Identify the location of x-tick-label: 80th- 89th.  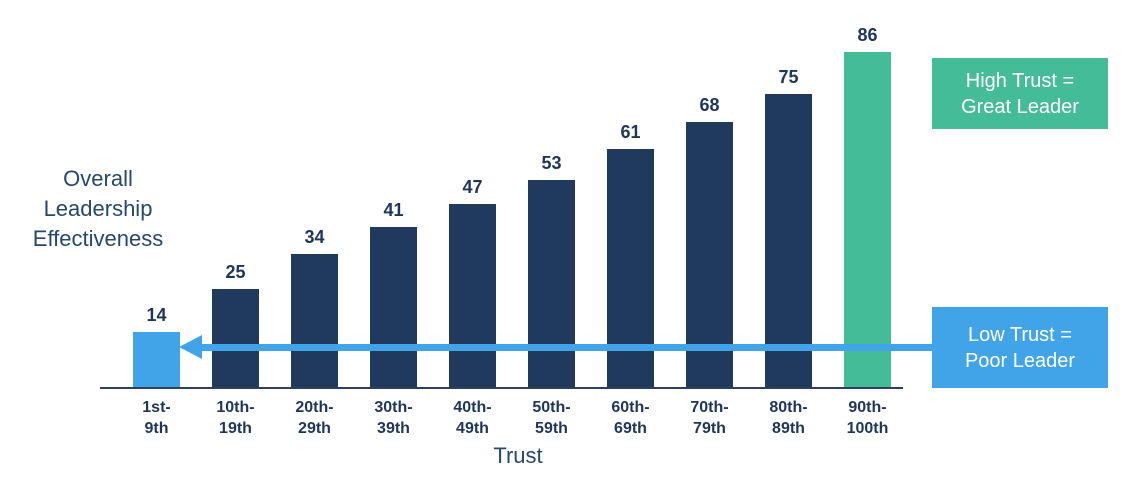
(788, 418).